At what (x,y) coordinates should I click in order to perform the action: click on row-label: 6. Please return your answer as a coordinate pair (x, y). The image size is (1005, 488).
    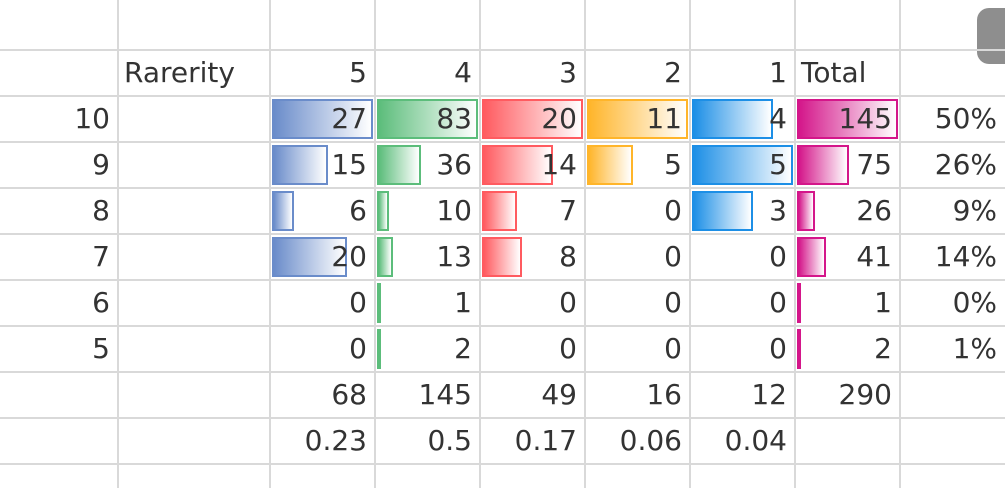
    Looking at the image, I should click on (101, 302).